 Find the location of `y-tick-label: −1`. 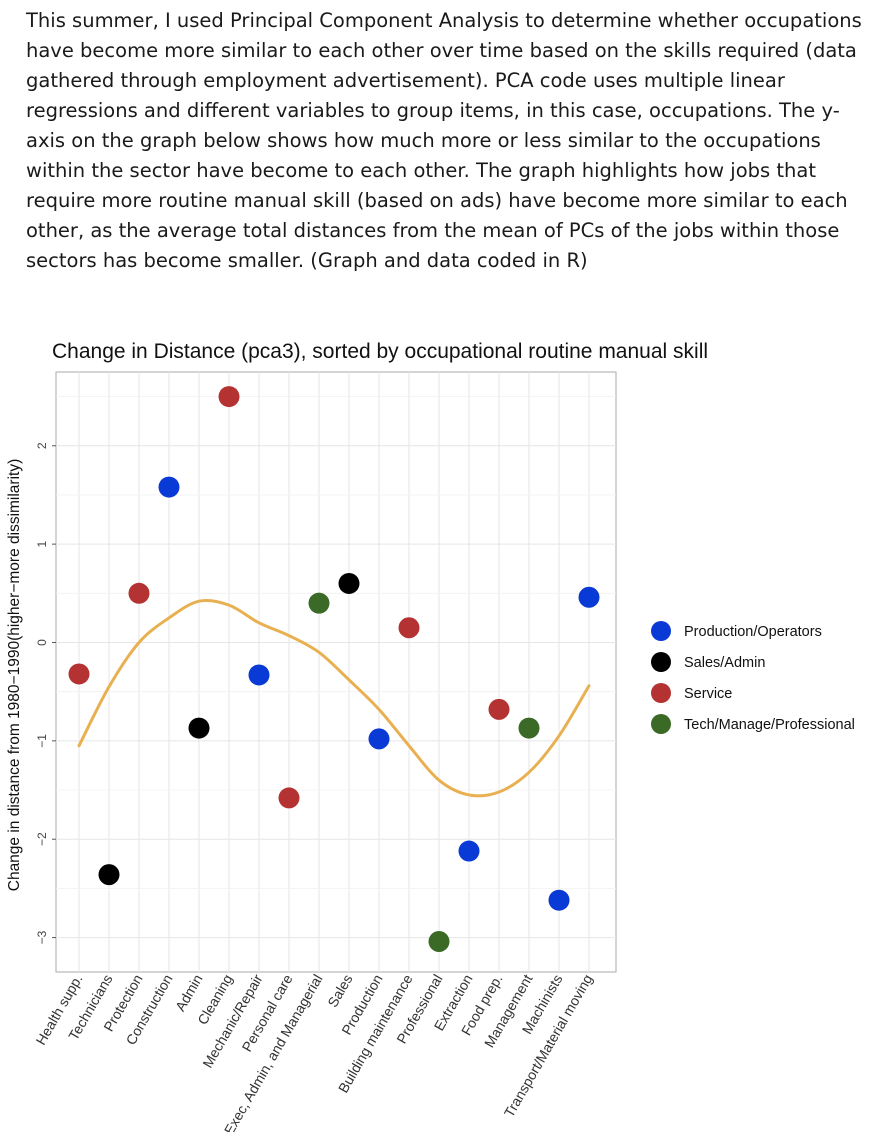

y-tick-label: −1 is located at coordinates (42, 741).